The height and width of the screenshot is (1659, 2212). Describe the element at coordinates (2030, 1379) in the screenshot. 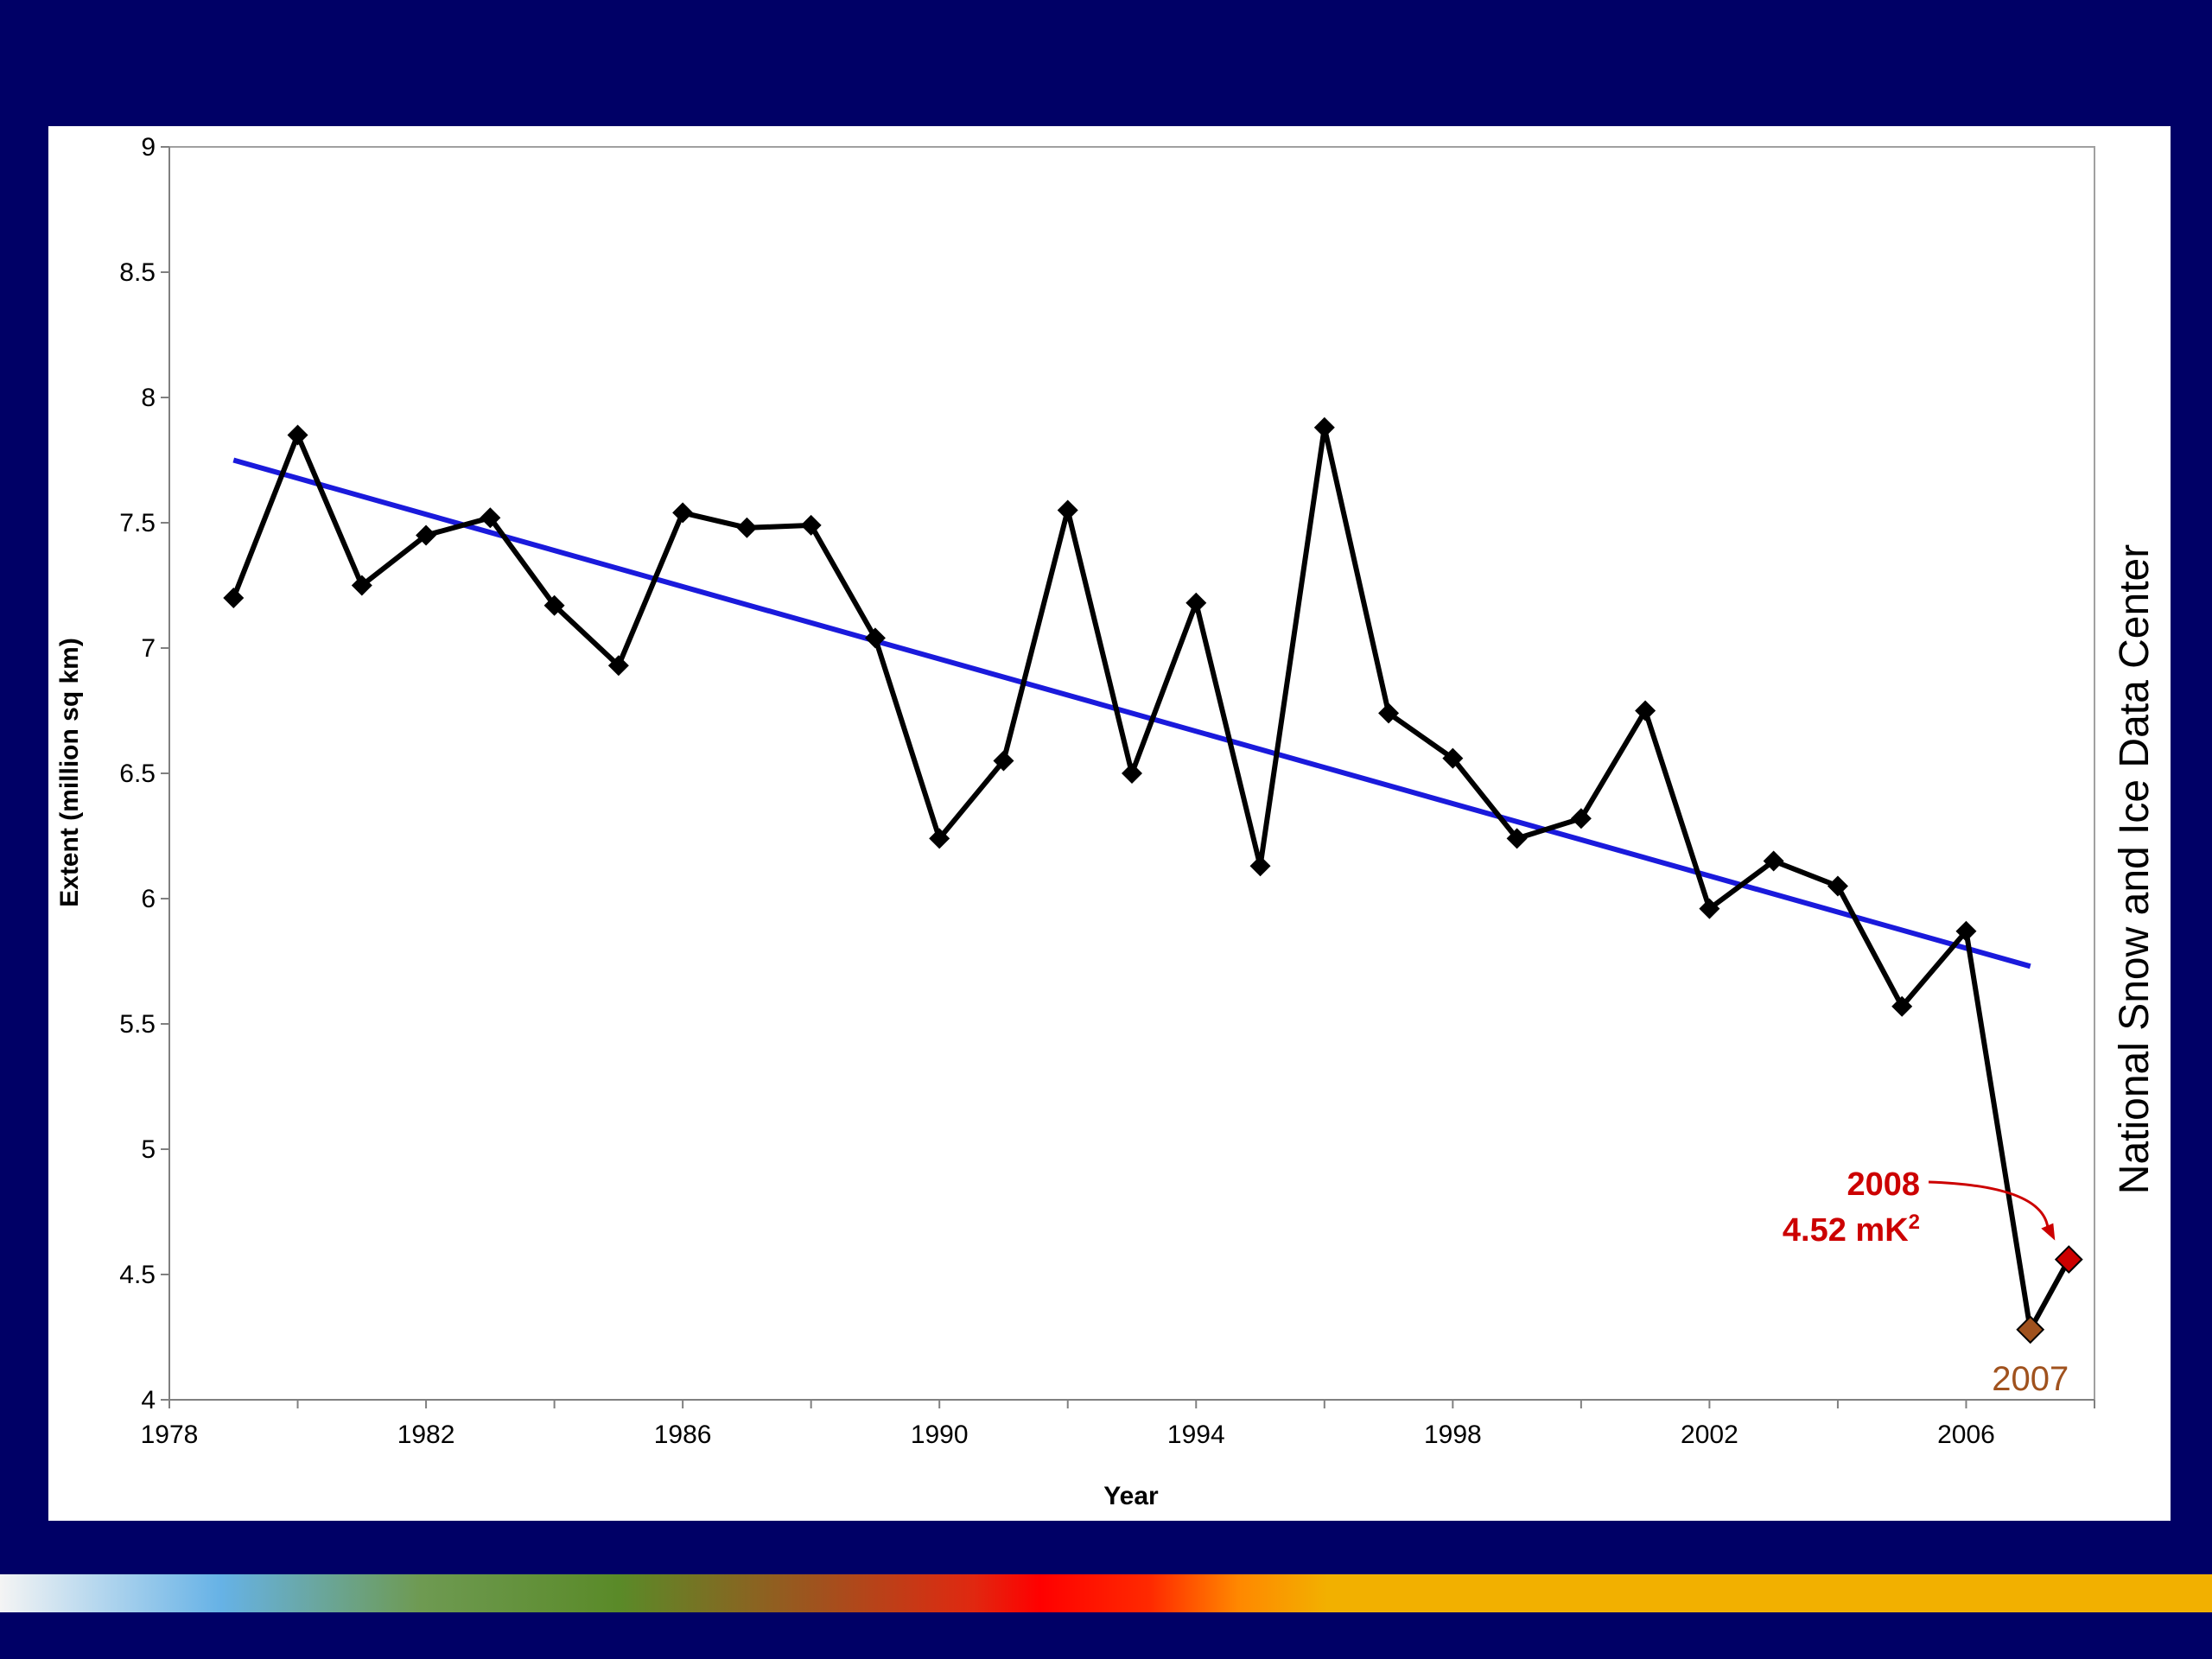

I see `annotation-2007-label: 2007` at that location.